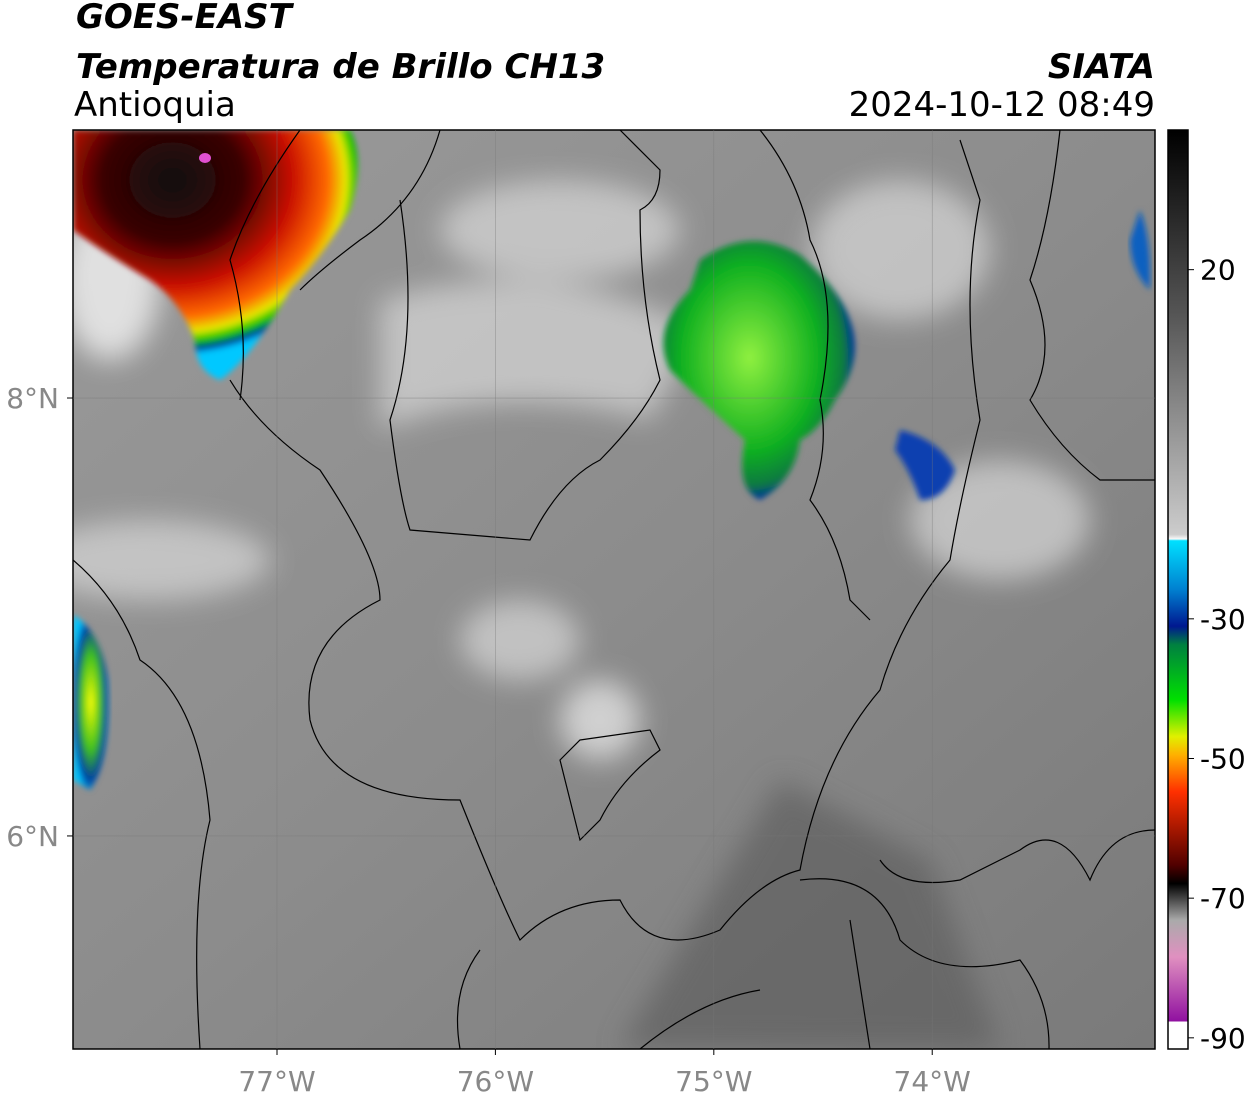 The width and height of the screenshot is (1252, 1099). What do you see at coordinates (1223, 898) in the screenshot?
I see `colorbar-tick-label: -70` at bounding box center [1223, 898].